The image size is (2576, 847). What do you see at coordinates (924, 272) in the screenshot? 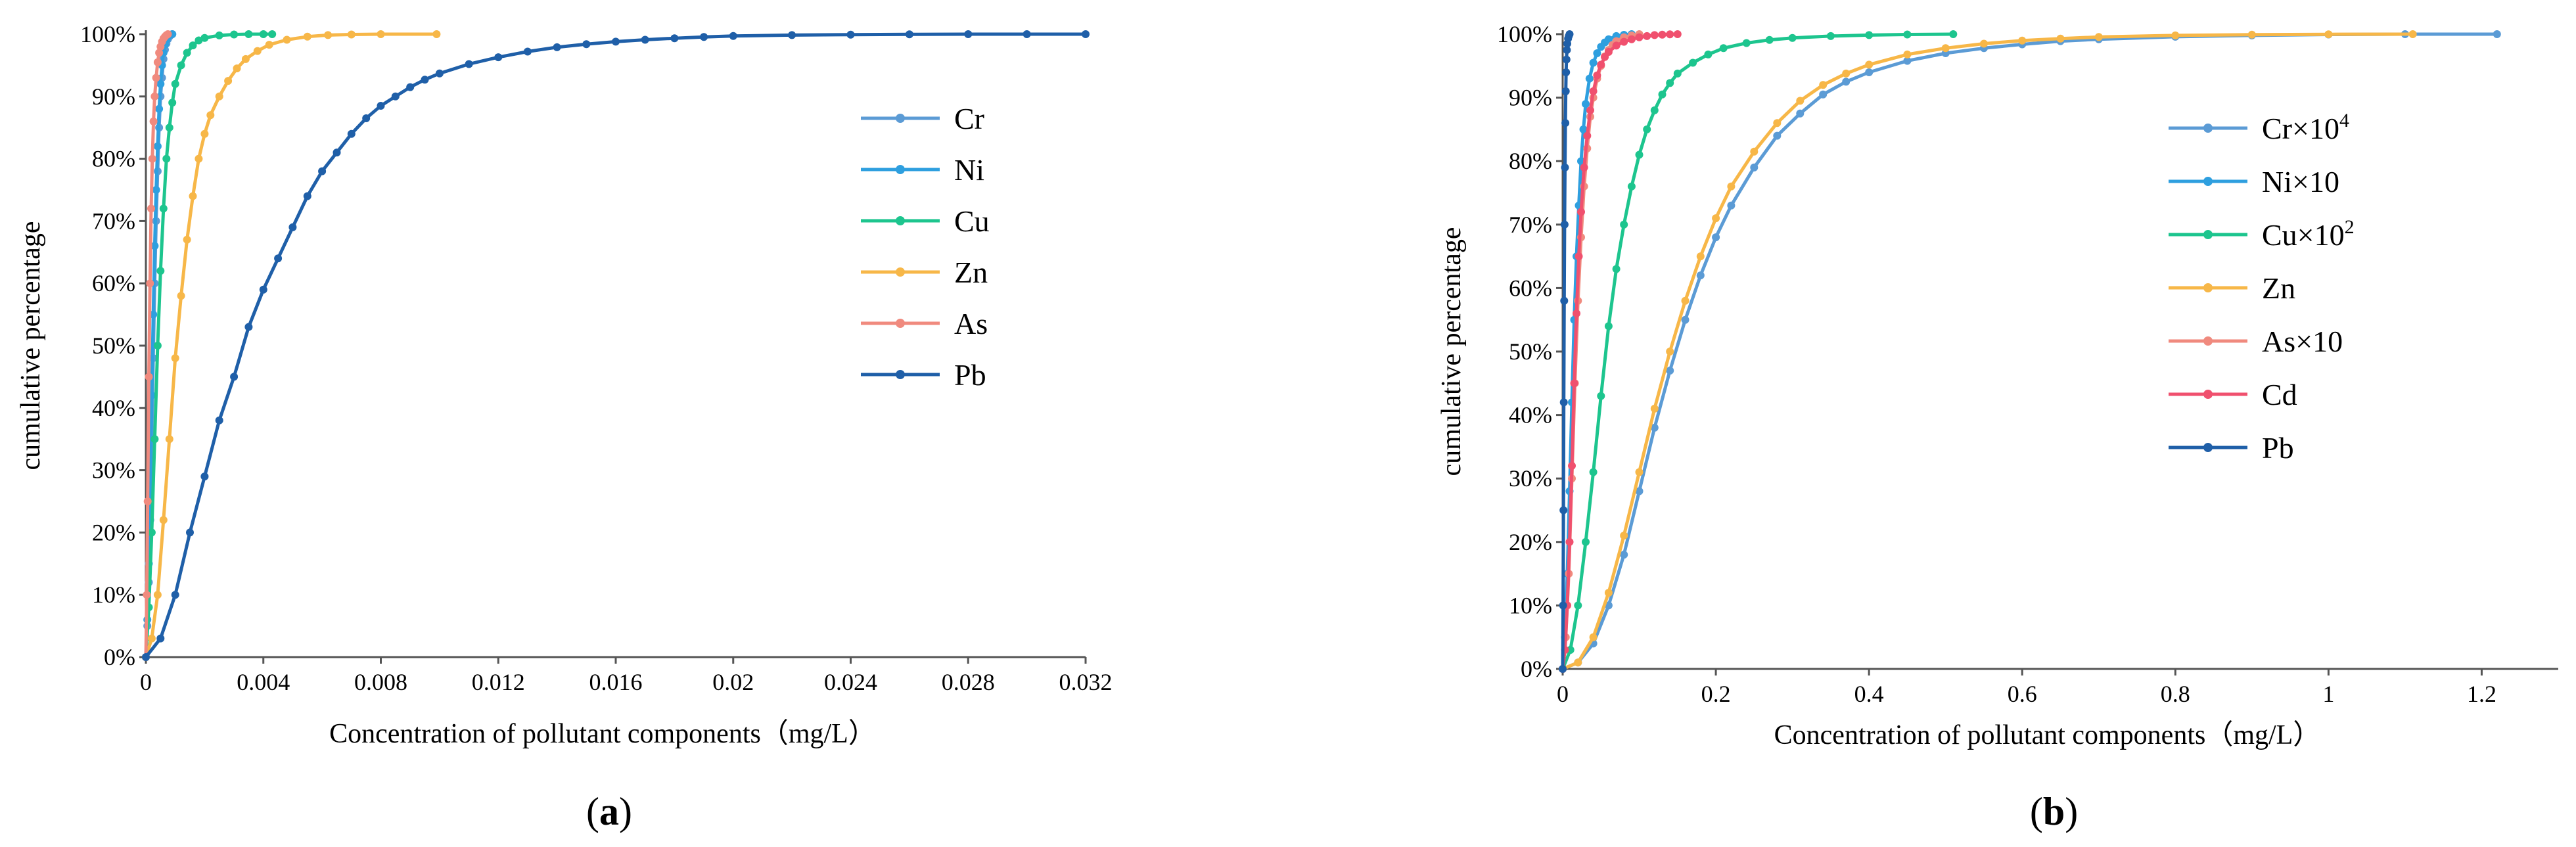
I see `legend-entry: Zn` at bounding box center [924, 272].